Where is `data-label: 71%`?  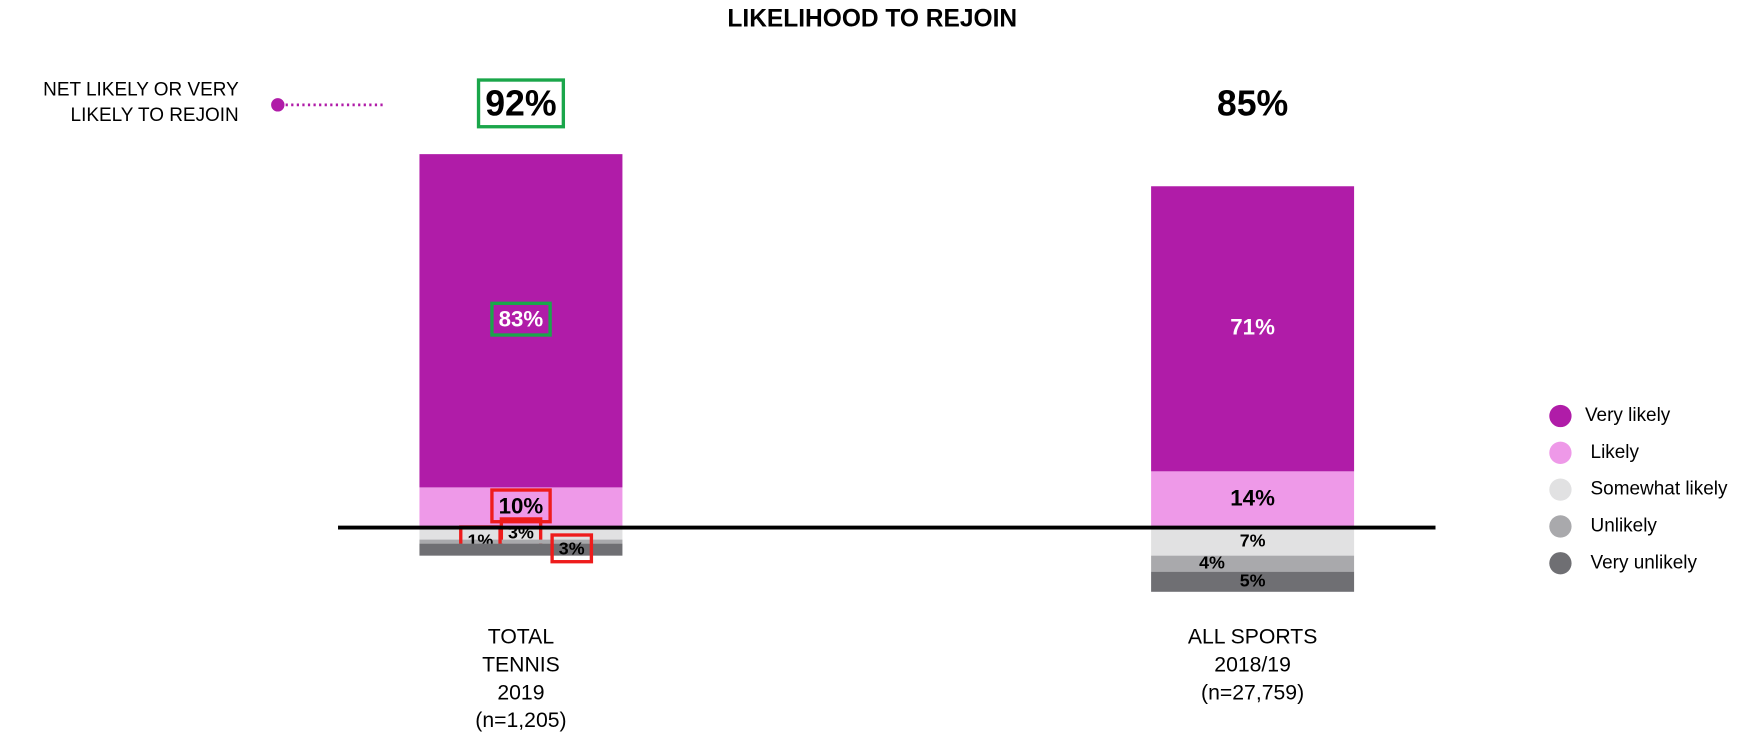
data-label: 71% is located at coordinates (1252, 327).